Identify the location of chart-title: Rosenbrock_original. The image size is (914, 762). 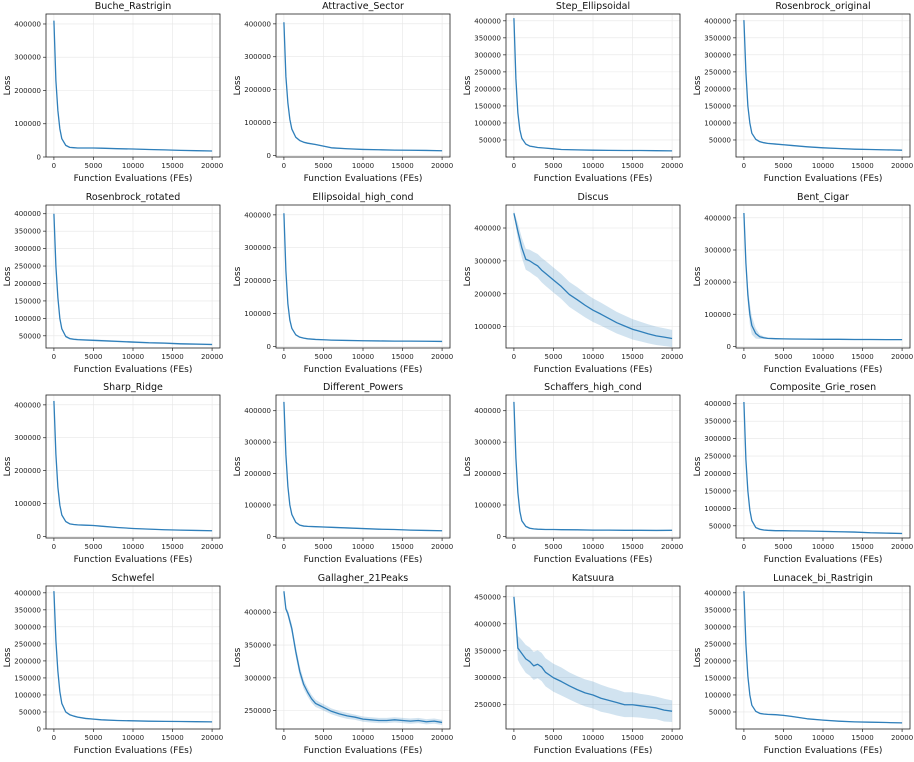
(822, 6).